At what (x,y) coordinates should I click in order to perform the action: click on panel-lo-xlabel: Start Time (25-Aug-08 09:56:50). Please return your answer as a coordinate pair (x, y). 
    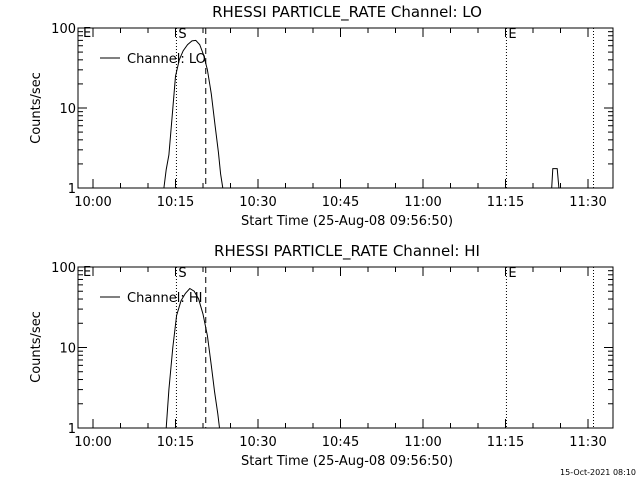
    Looking at the image, I should click on (347, 221).